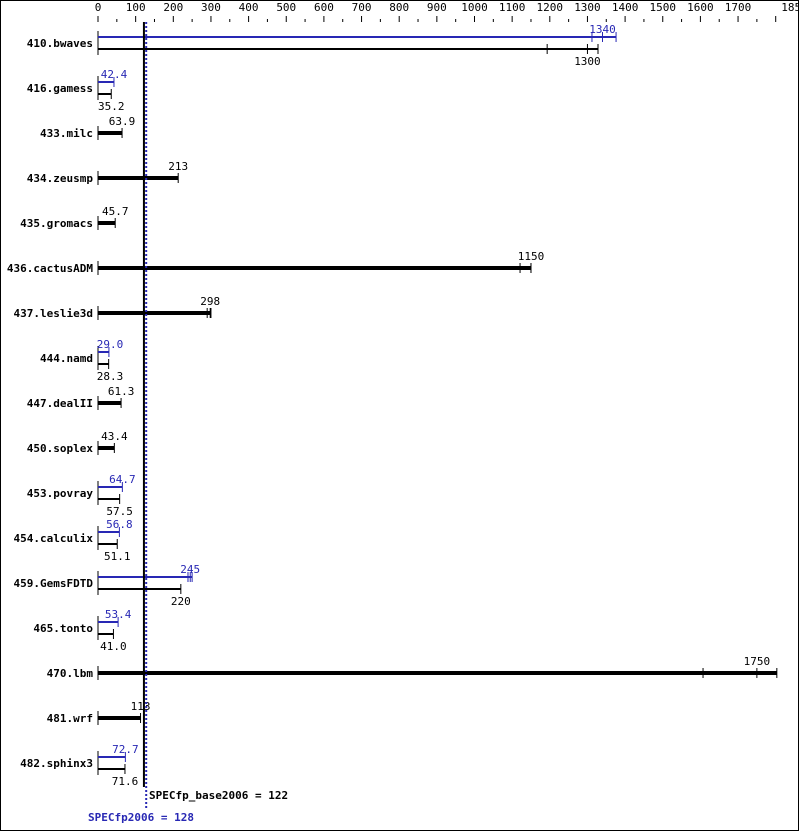 This screenshot has width=799, height=831. What do you see at coordinates (550, 7) in the screenshot?
I see `x-tick-label: 1200` at bounding box center [550, 7].